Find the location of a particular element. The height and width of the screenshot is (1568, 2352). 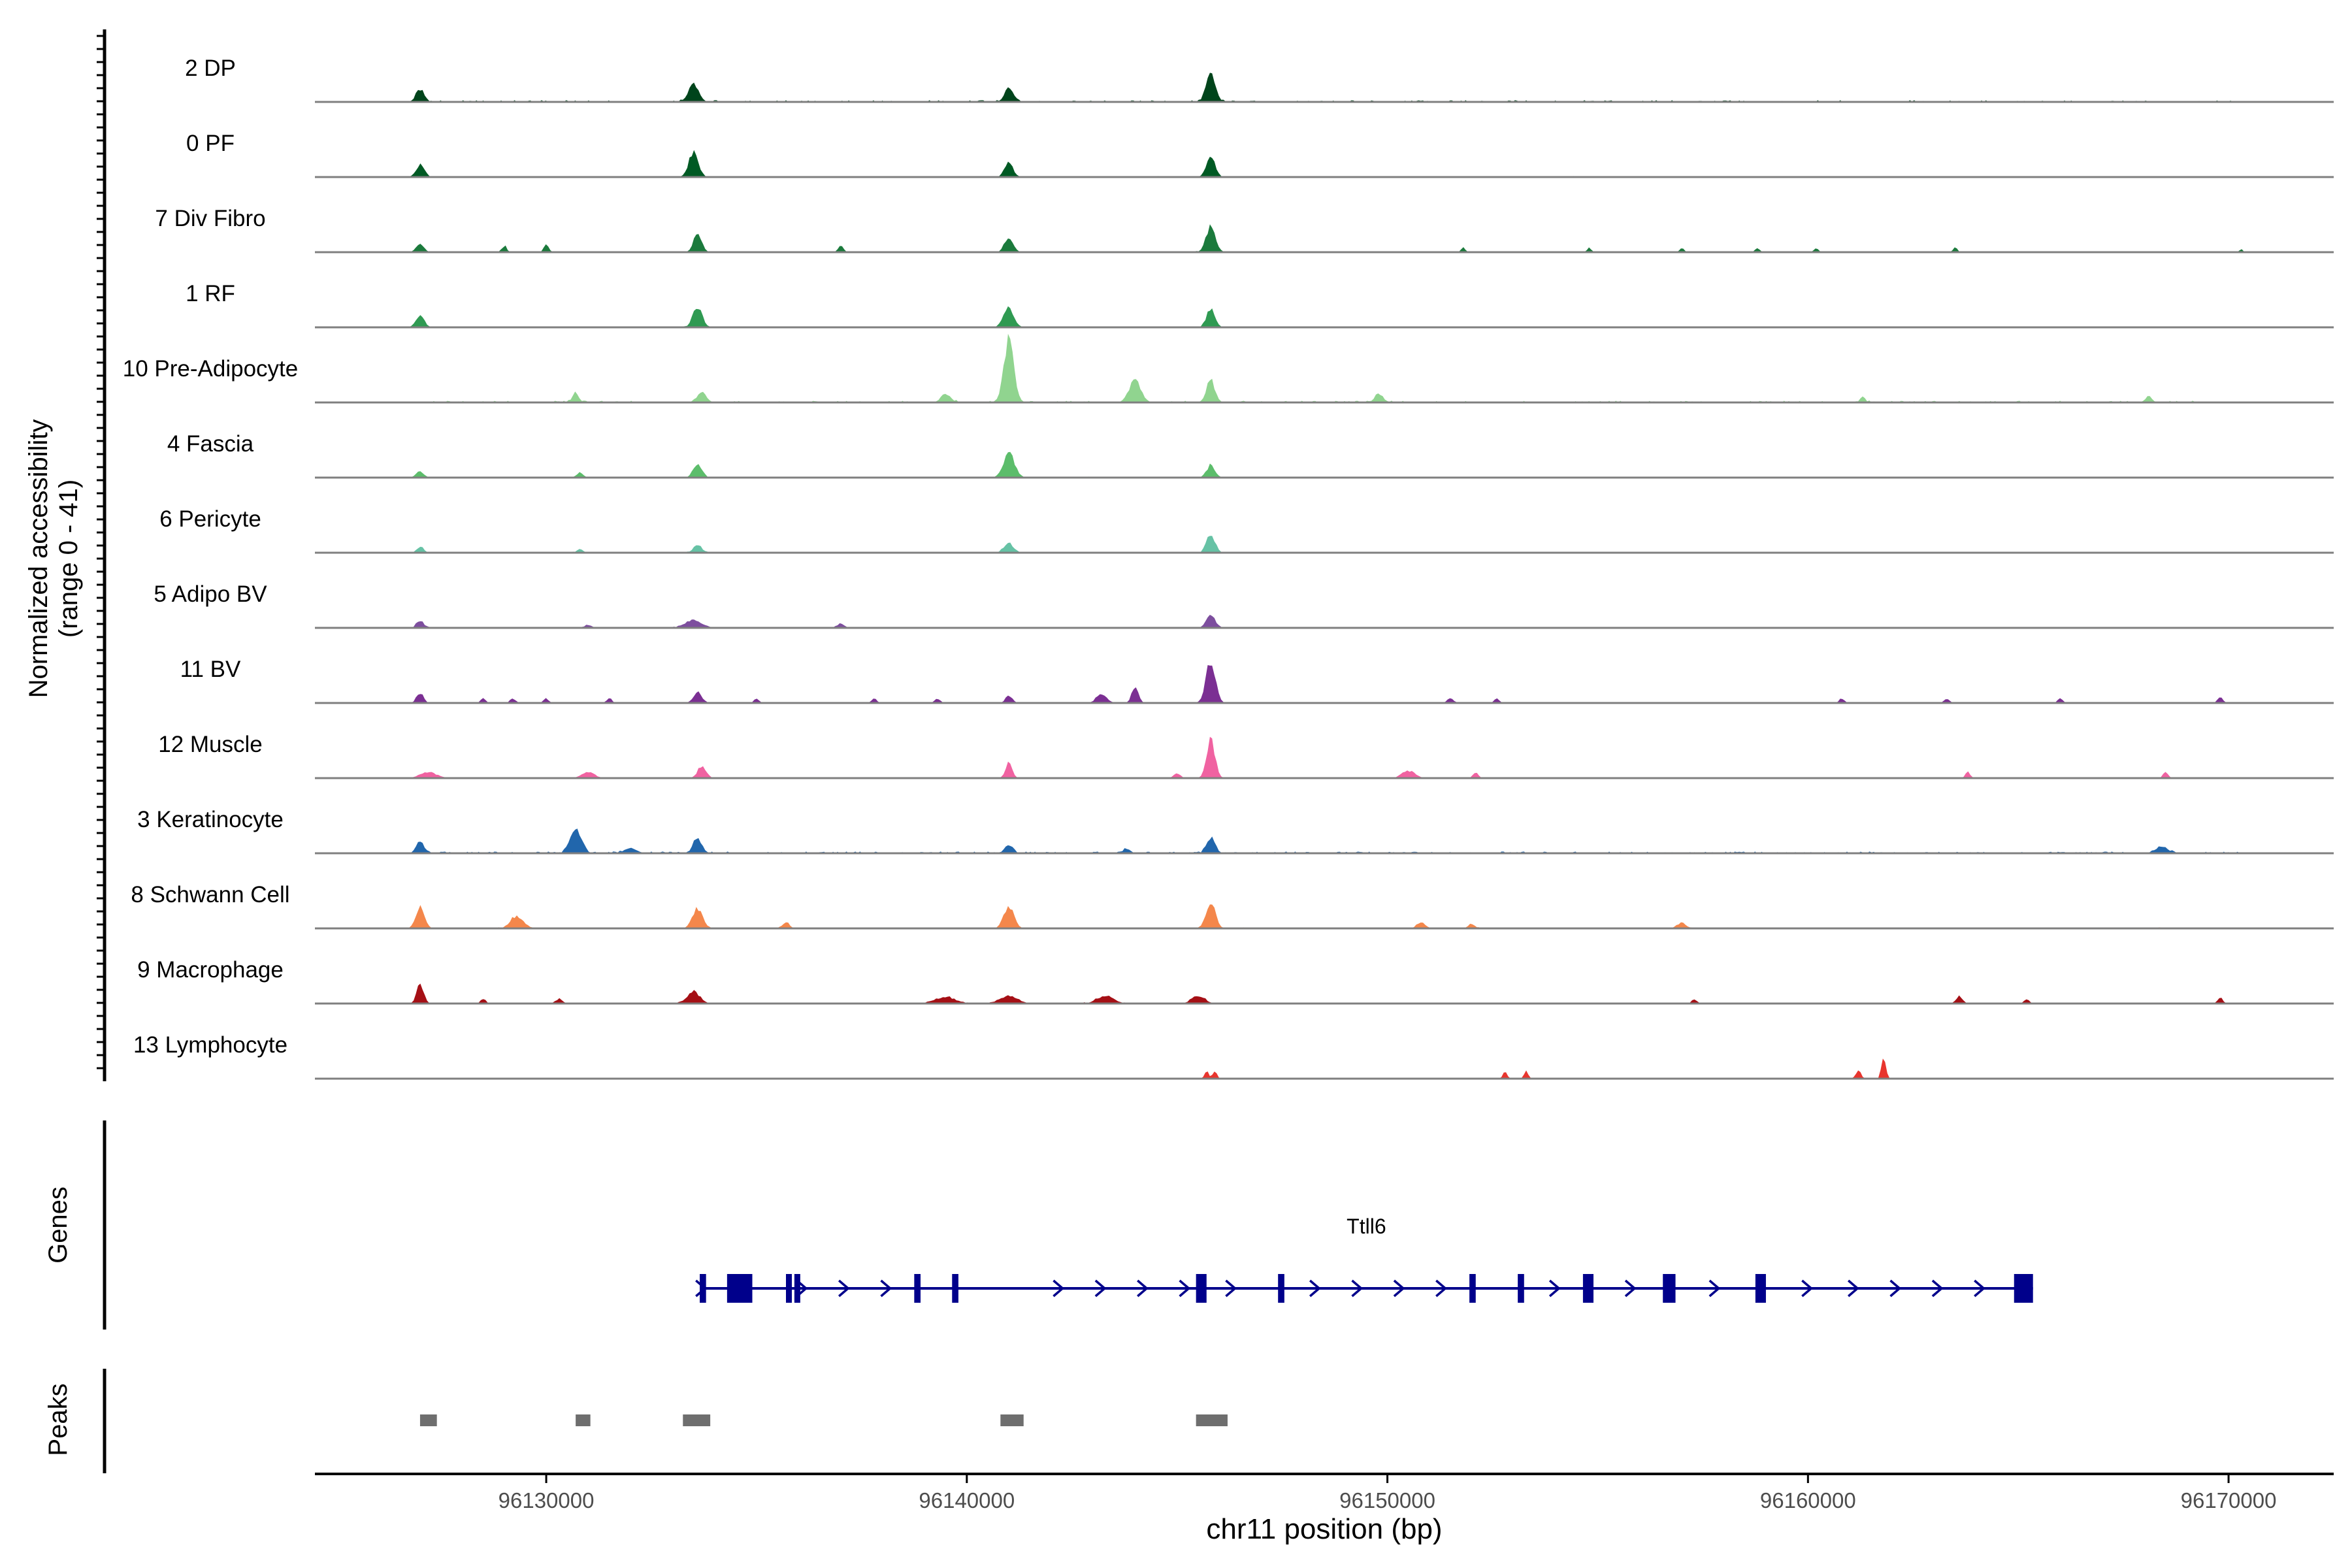

peaks-panel: Peaks is located at coordinates (636, 1421).